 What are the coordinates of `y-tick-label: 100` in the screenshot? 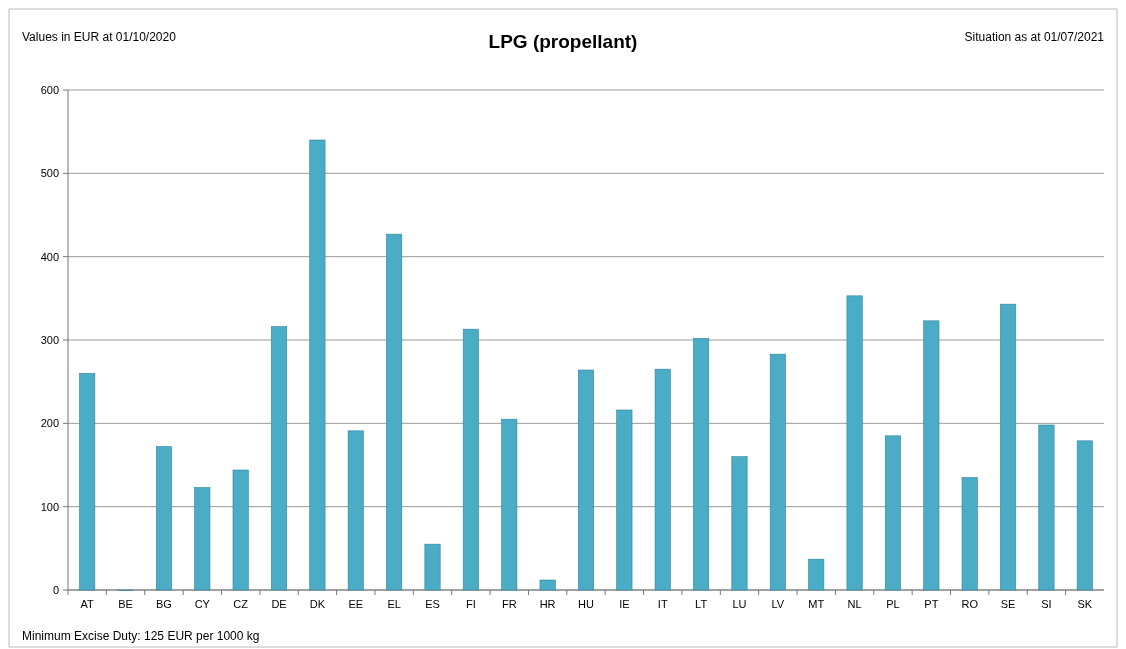 It's located at (49, 506).